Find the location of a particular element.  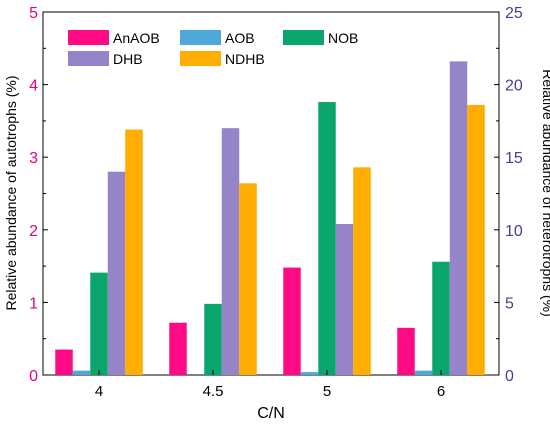

x-tick-label: 4 is located at coordinates (99, 391).